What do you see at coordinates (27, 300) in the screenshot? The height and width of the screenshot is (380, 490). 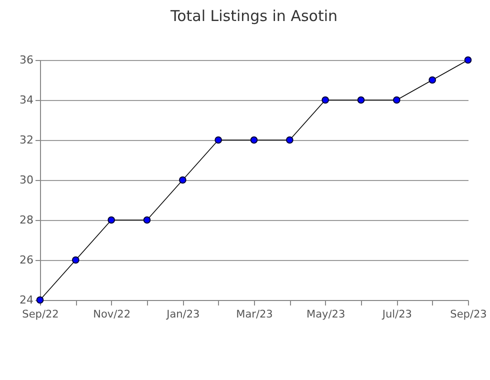 I see `y-tick-label: 24` at bounding box center [27, 300].